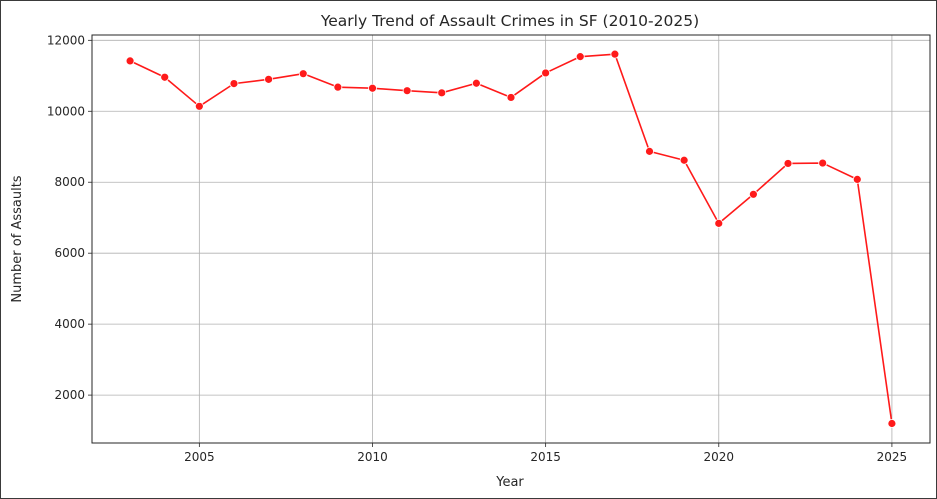 The height and width of the screenshot is (499, 937). What do you see at coordinates (66, 111) in the screenshot?
I see `y-tick-label: 10000` at bounding box center [66, 111].